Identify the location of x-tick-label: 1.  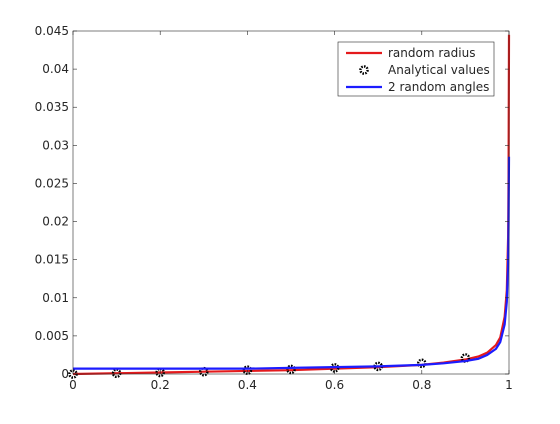
(509, 385).